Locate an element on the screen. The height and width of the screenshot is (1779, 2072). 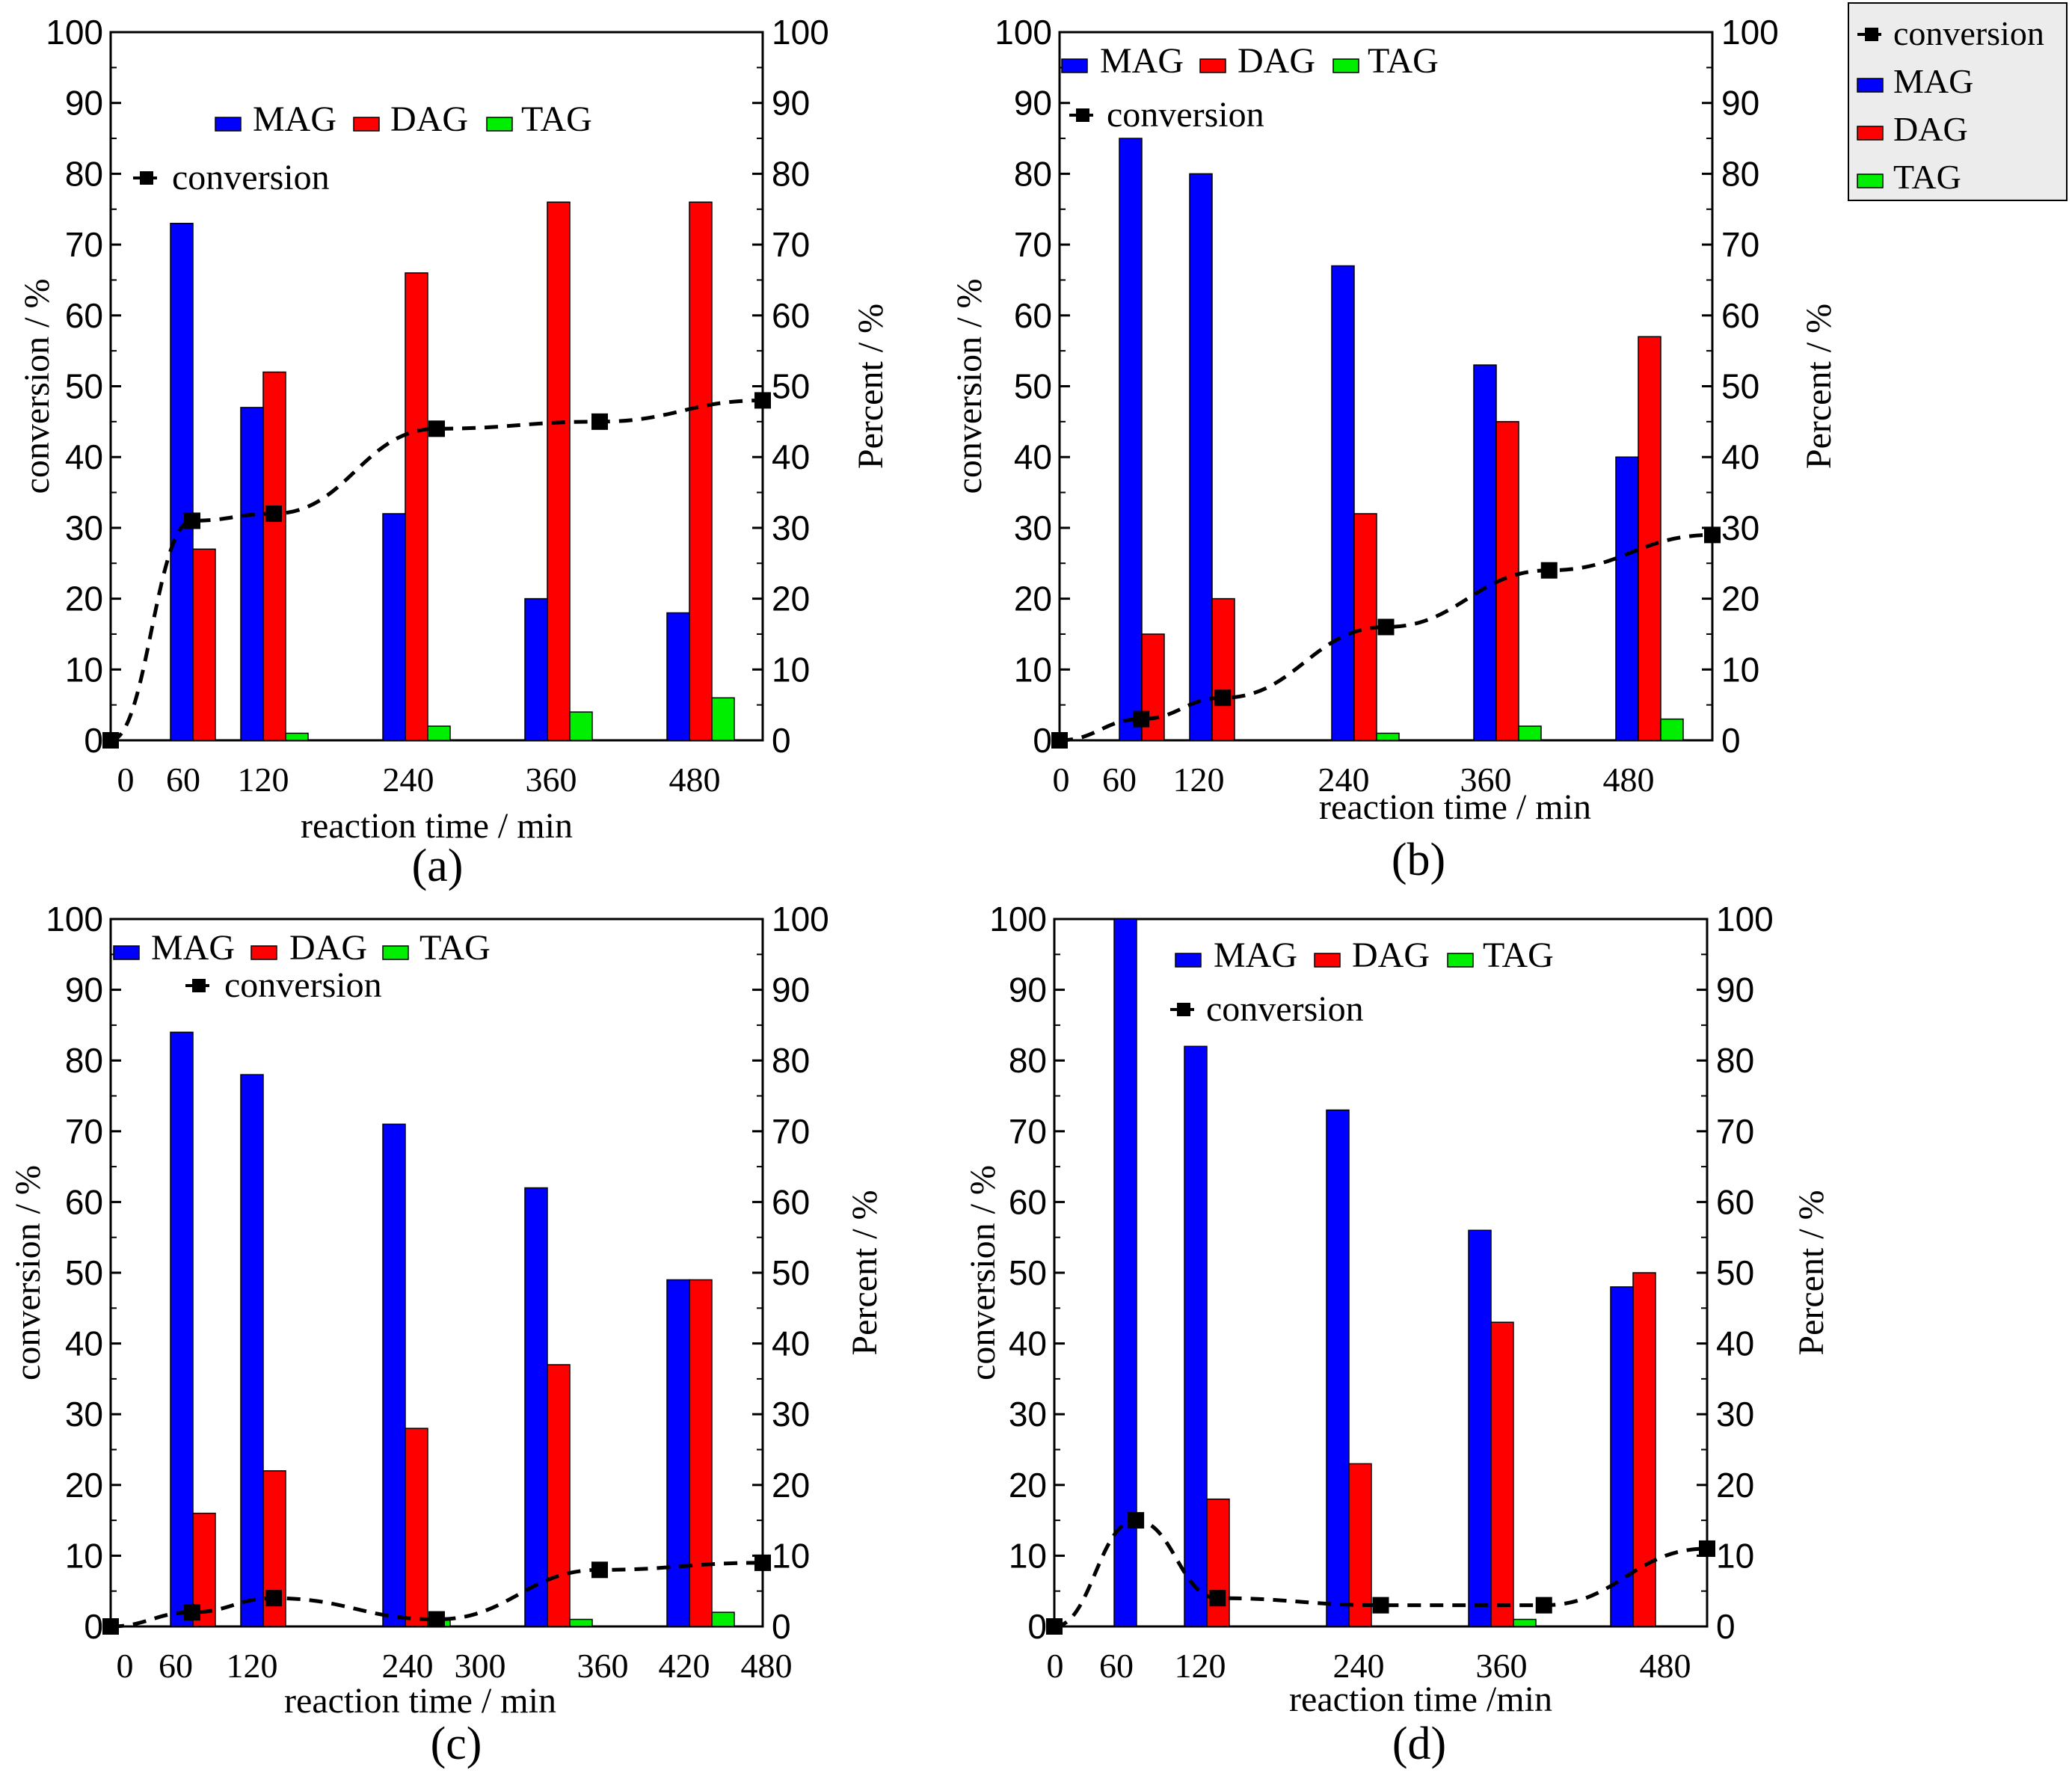
panel-a-ylabel-right: Percent / % is located at coordinates (871, 386).